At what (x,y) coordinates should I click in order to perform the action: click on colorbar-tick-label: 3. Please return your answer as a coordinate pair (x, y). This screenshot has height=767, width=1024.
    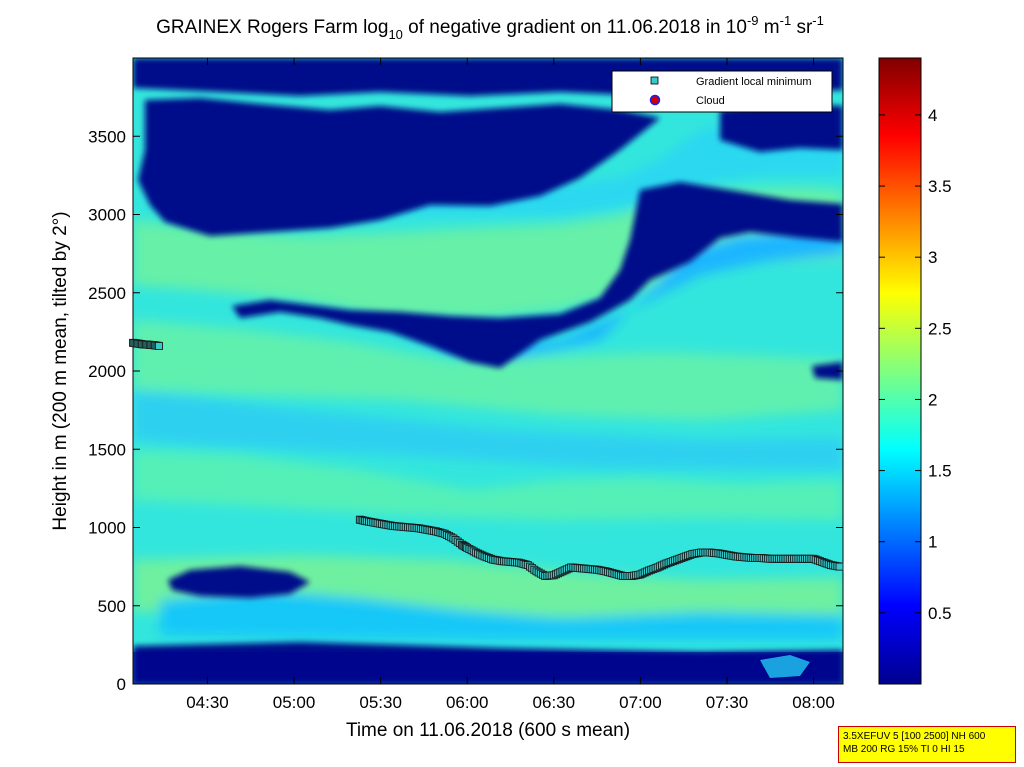
    Looking at the image, I should click on (932, 257).